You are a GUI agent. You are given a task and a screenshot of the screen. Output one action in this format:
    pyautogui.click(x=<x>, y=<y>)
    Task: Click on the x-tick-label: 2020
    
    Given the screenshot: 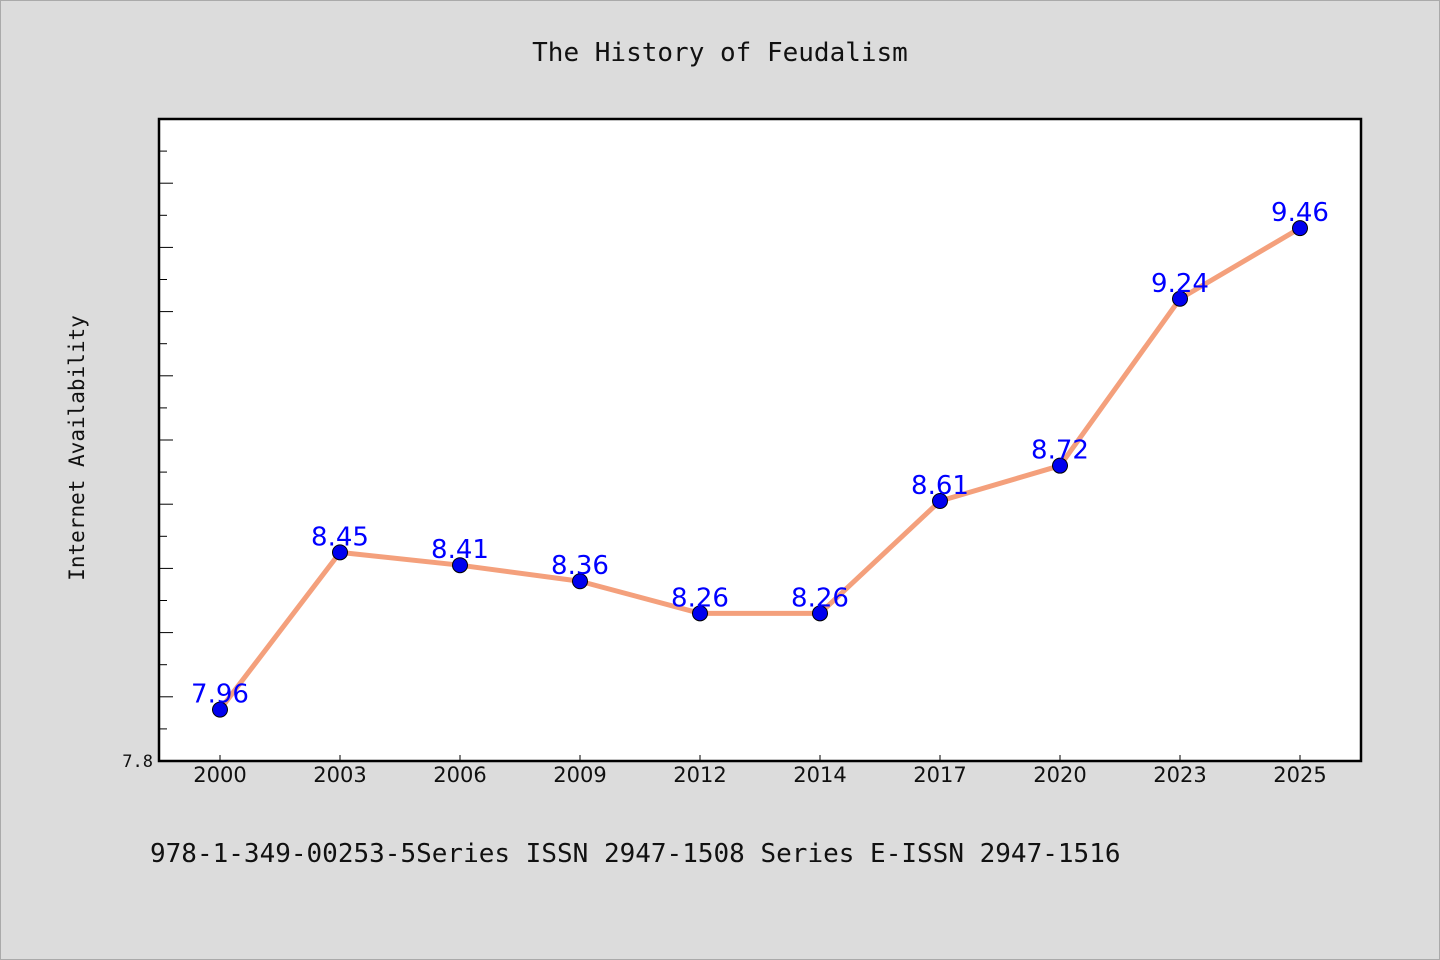 What is the action you would take?
    pyautogui.click(x=1059, y=775)
    